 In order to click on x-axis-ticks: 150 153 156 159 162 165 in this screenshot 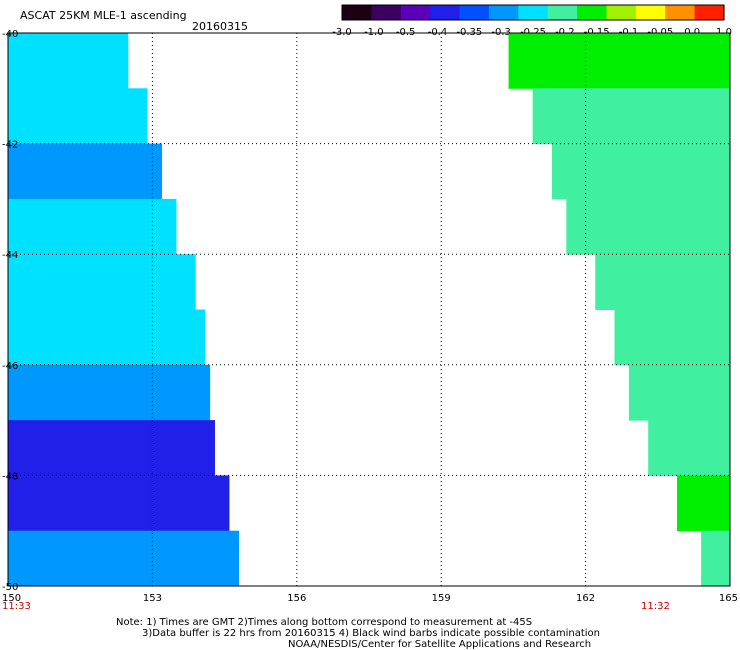, I will do `click(370, 598)`.